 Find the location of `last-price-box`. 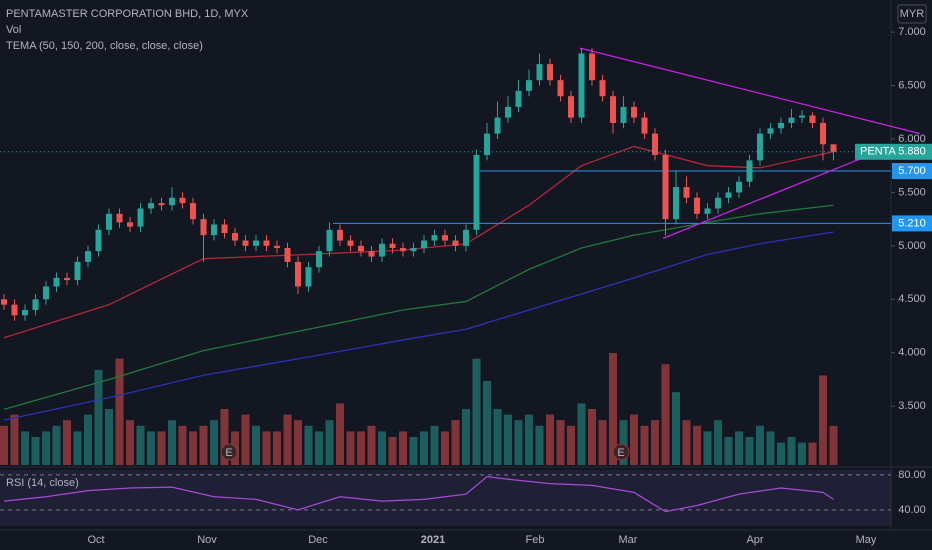

last-price-box is located at coordinates (893, 151).